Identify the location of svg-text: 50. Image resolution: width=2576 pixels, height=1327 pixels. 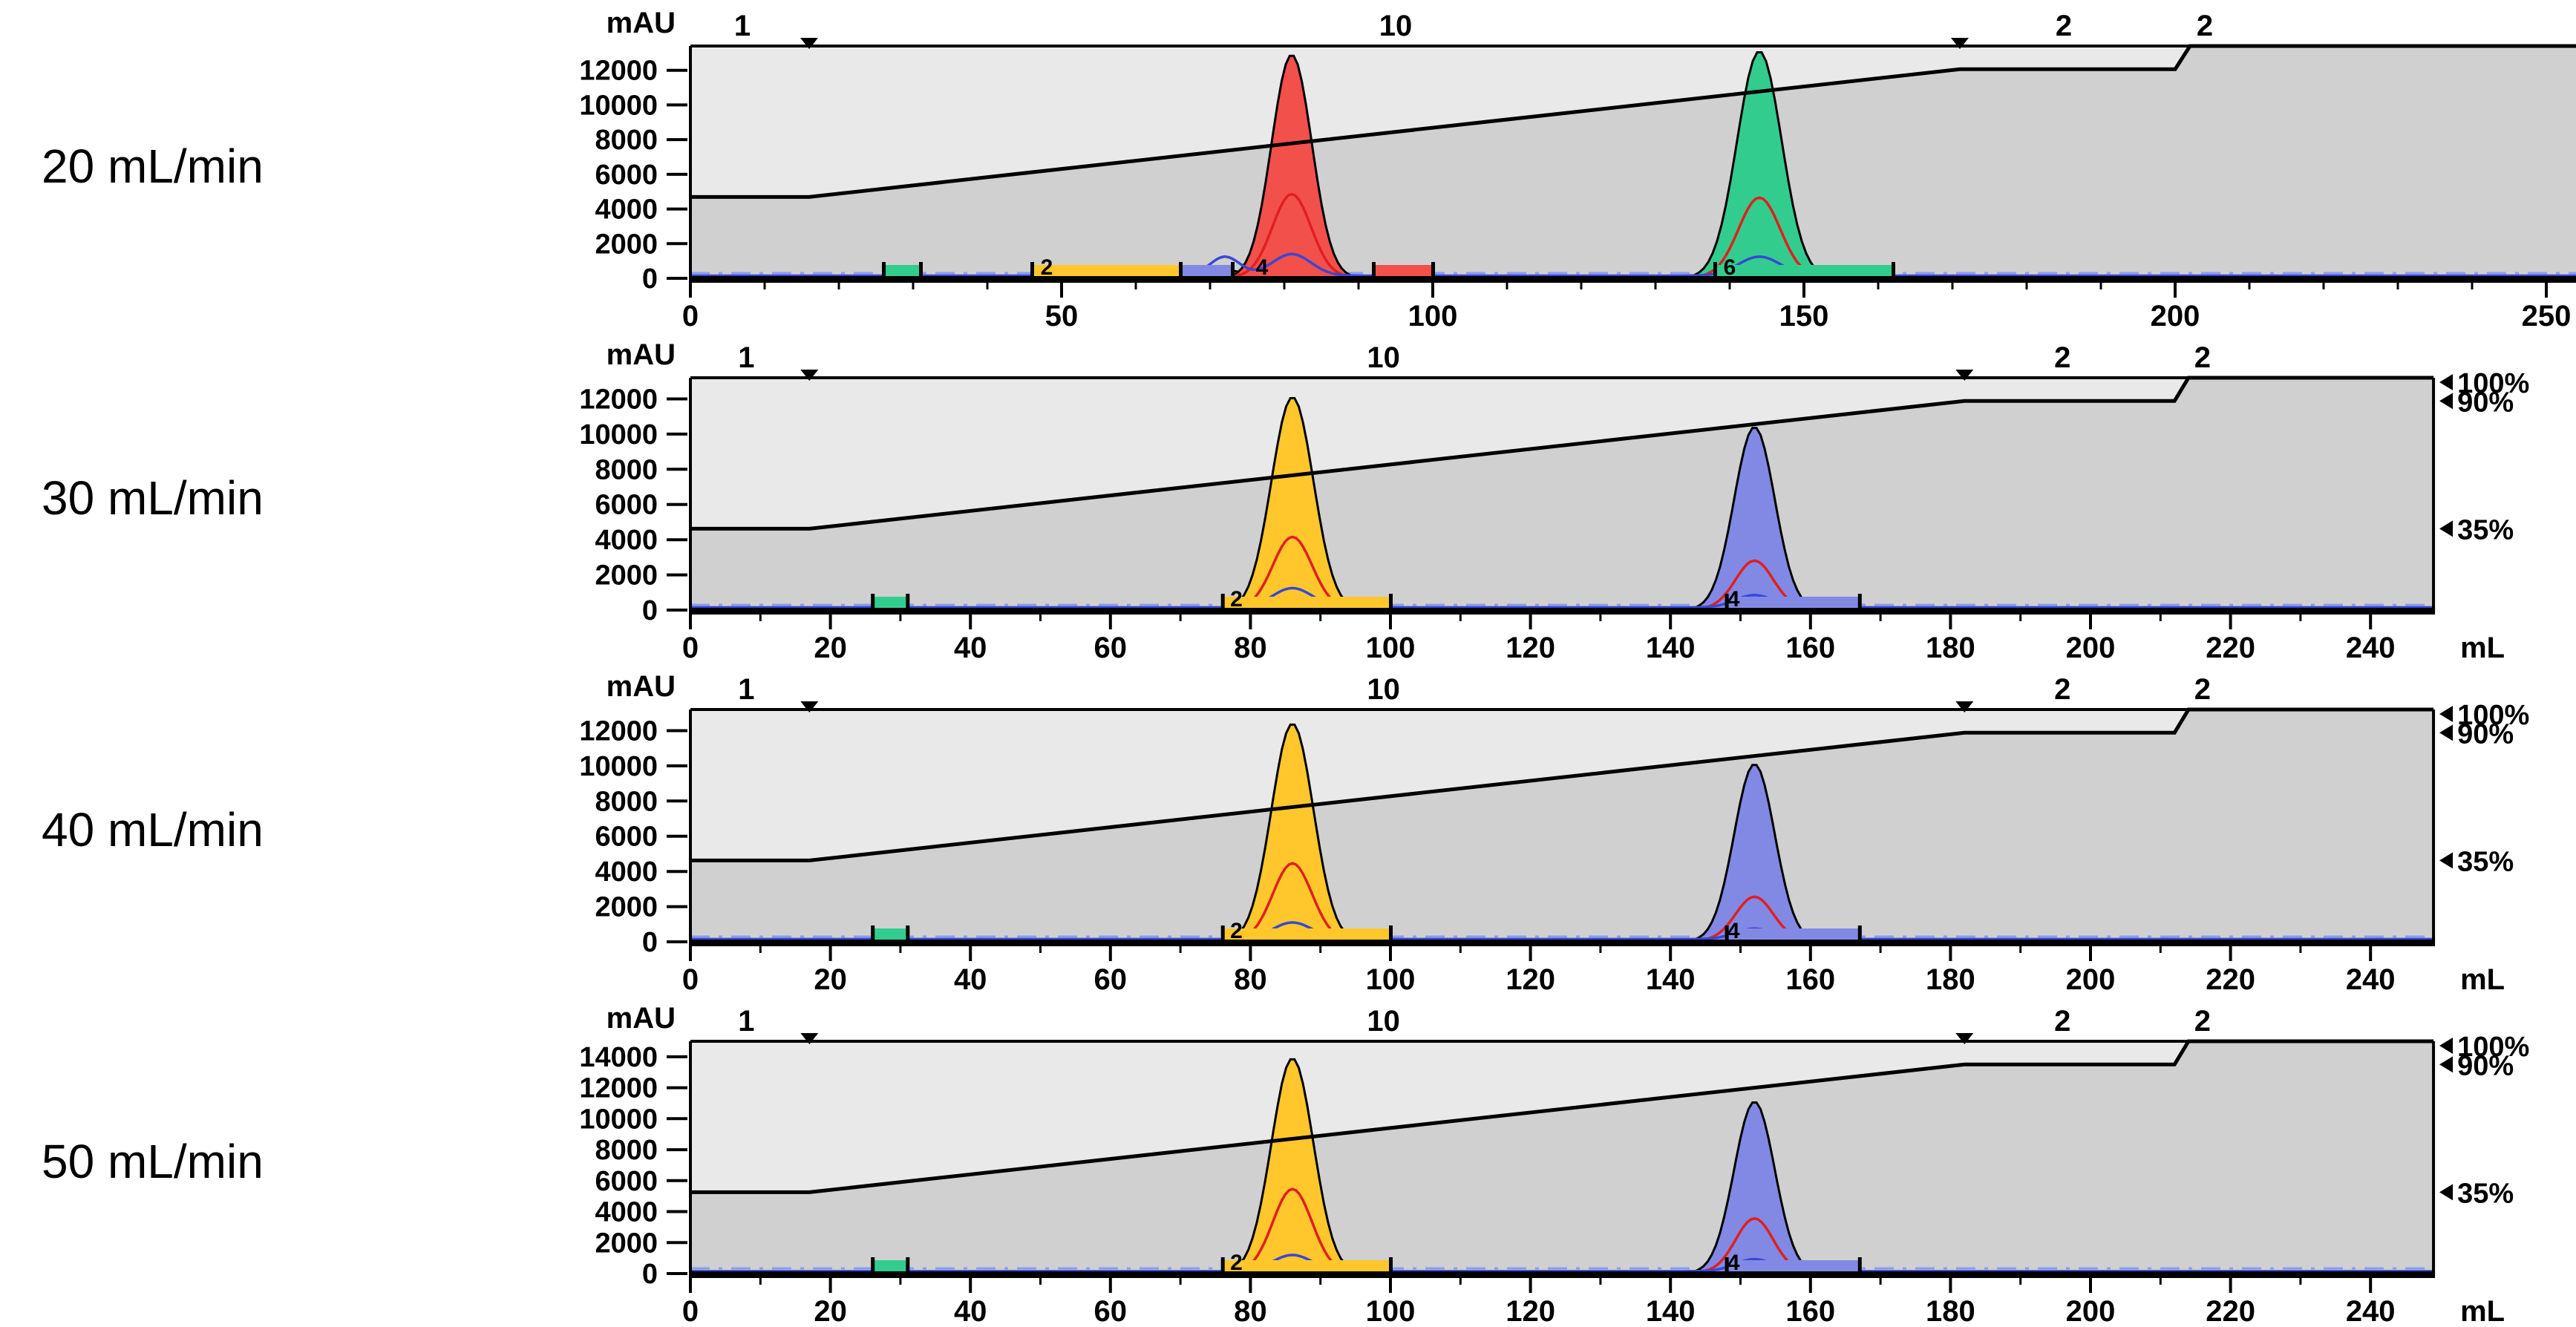
(1062, 316).